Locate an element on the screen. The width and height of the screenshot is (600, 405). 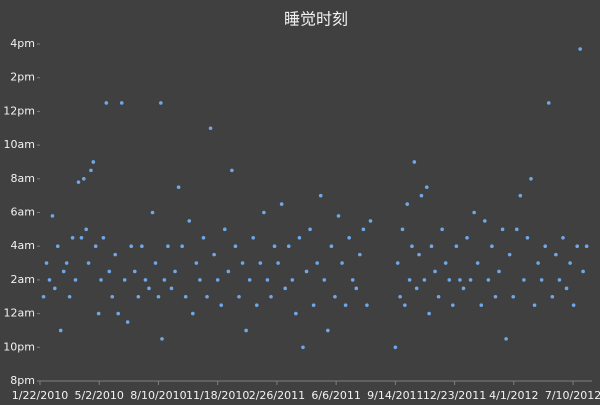
x-tick-label: 7/10/2012 is located at coordinates (572, 395).